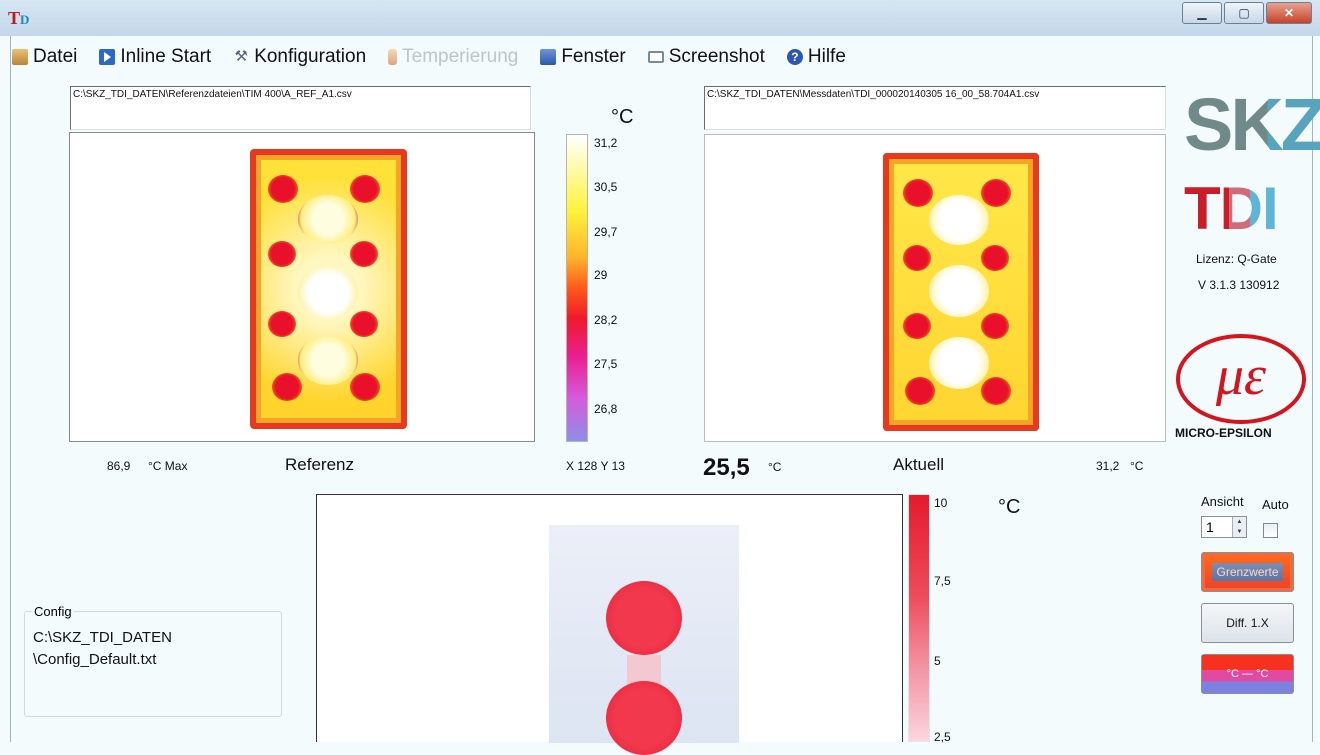  I want to click on temp-scale-tick: 29,7, so click(606, 232).